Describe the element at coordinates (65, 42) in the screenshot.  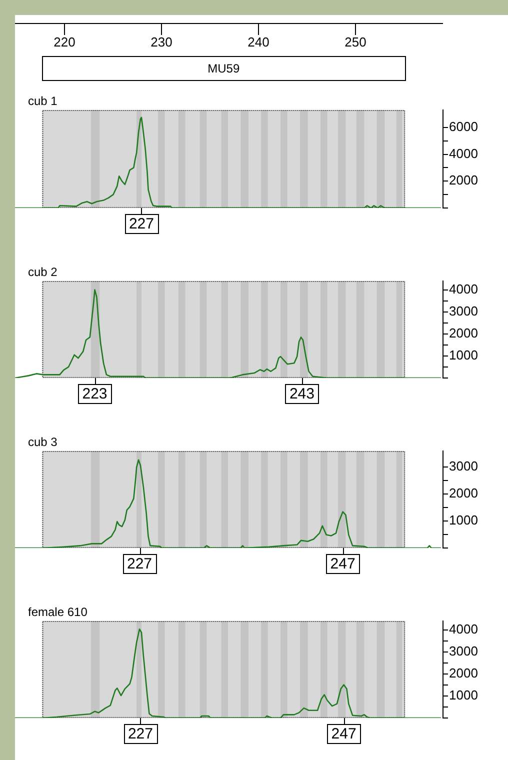
I see `x-tick-label: 220` at that location.